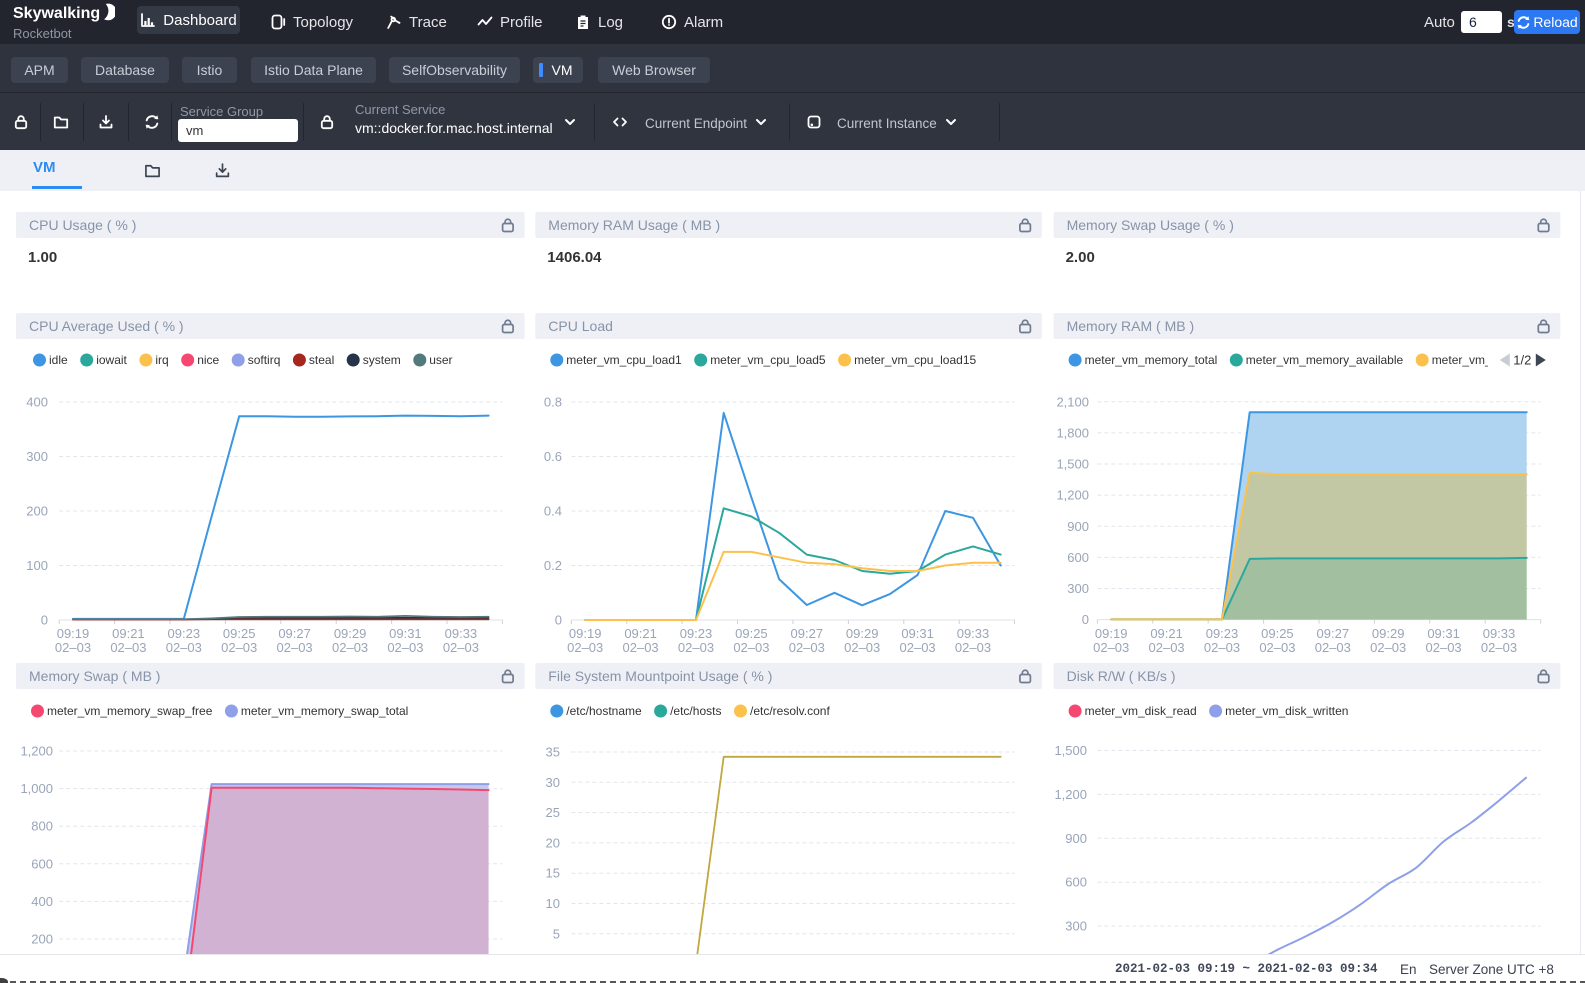  I want to click on svg-text: Disk R/W ( KB/s ), so click(1121, 676).